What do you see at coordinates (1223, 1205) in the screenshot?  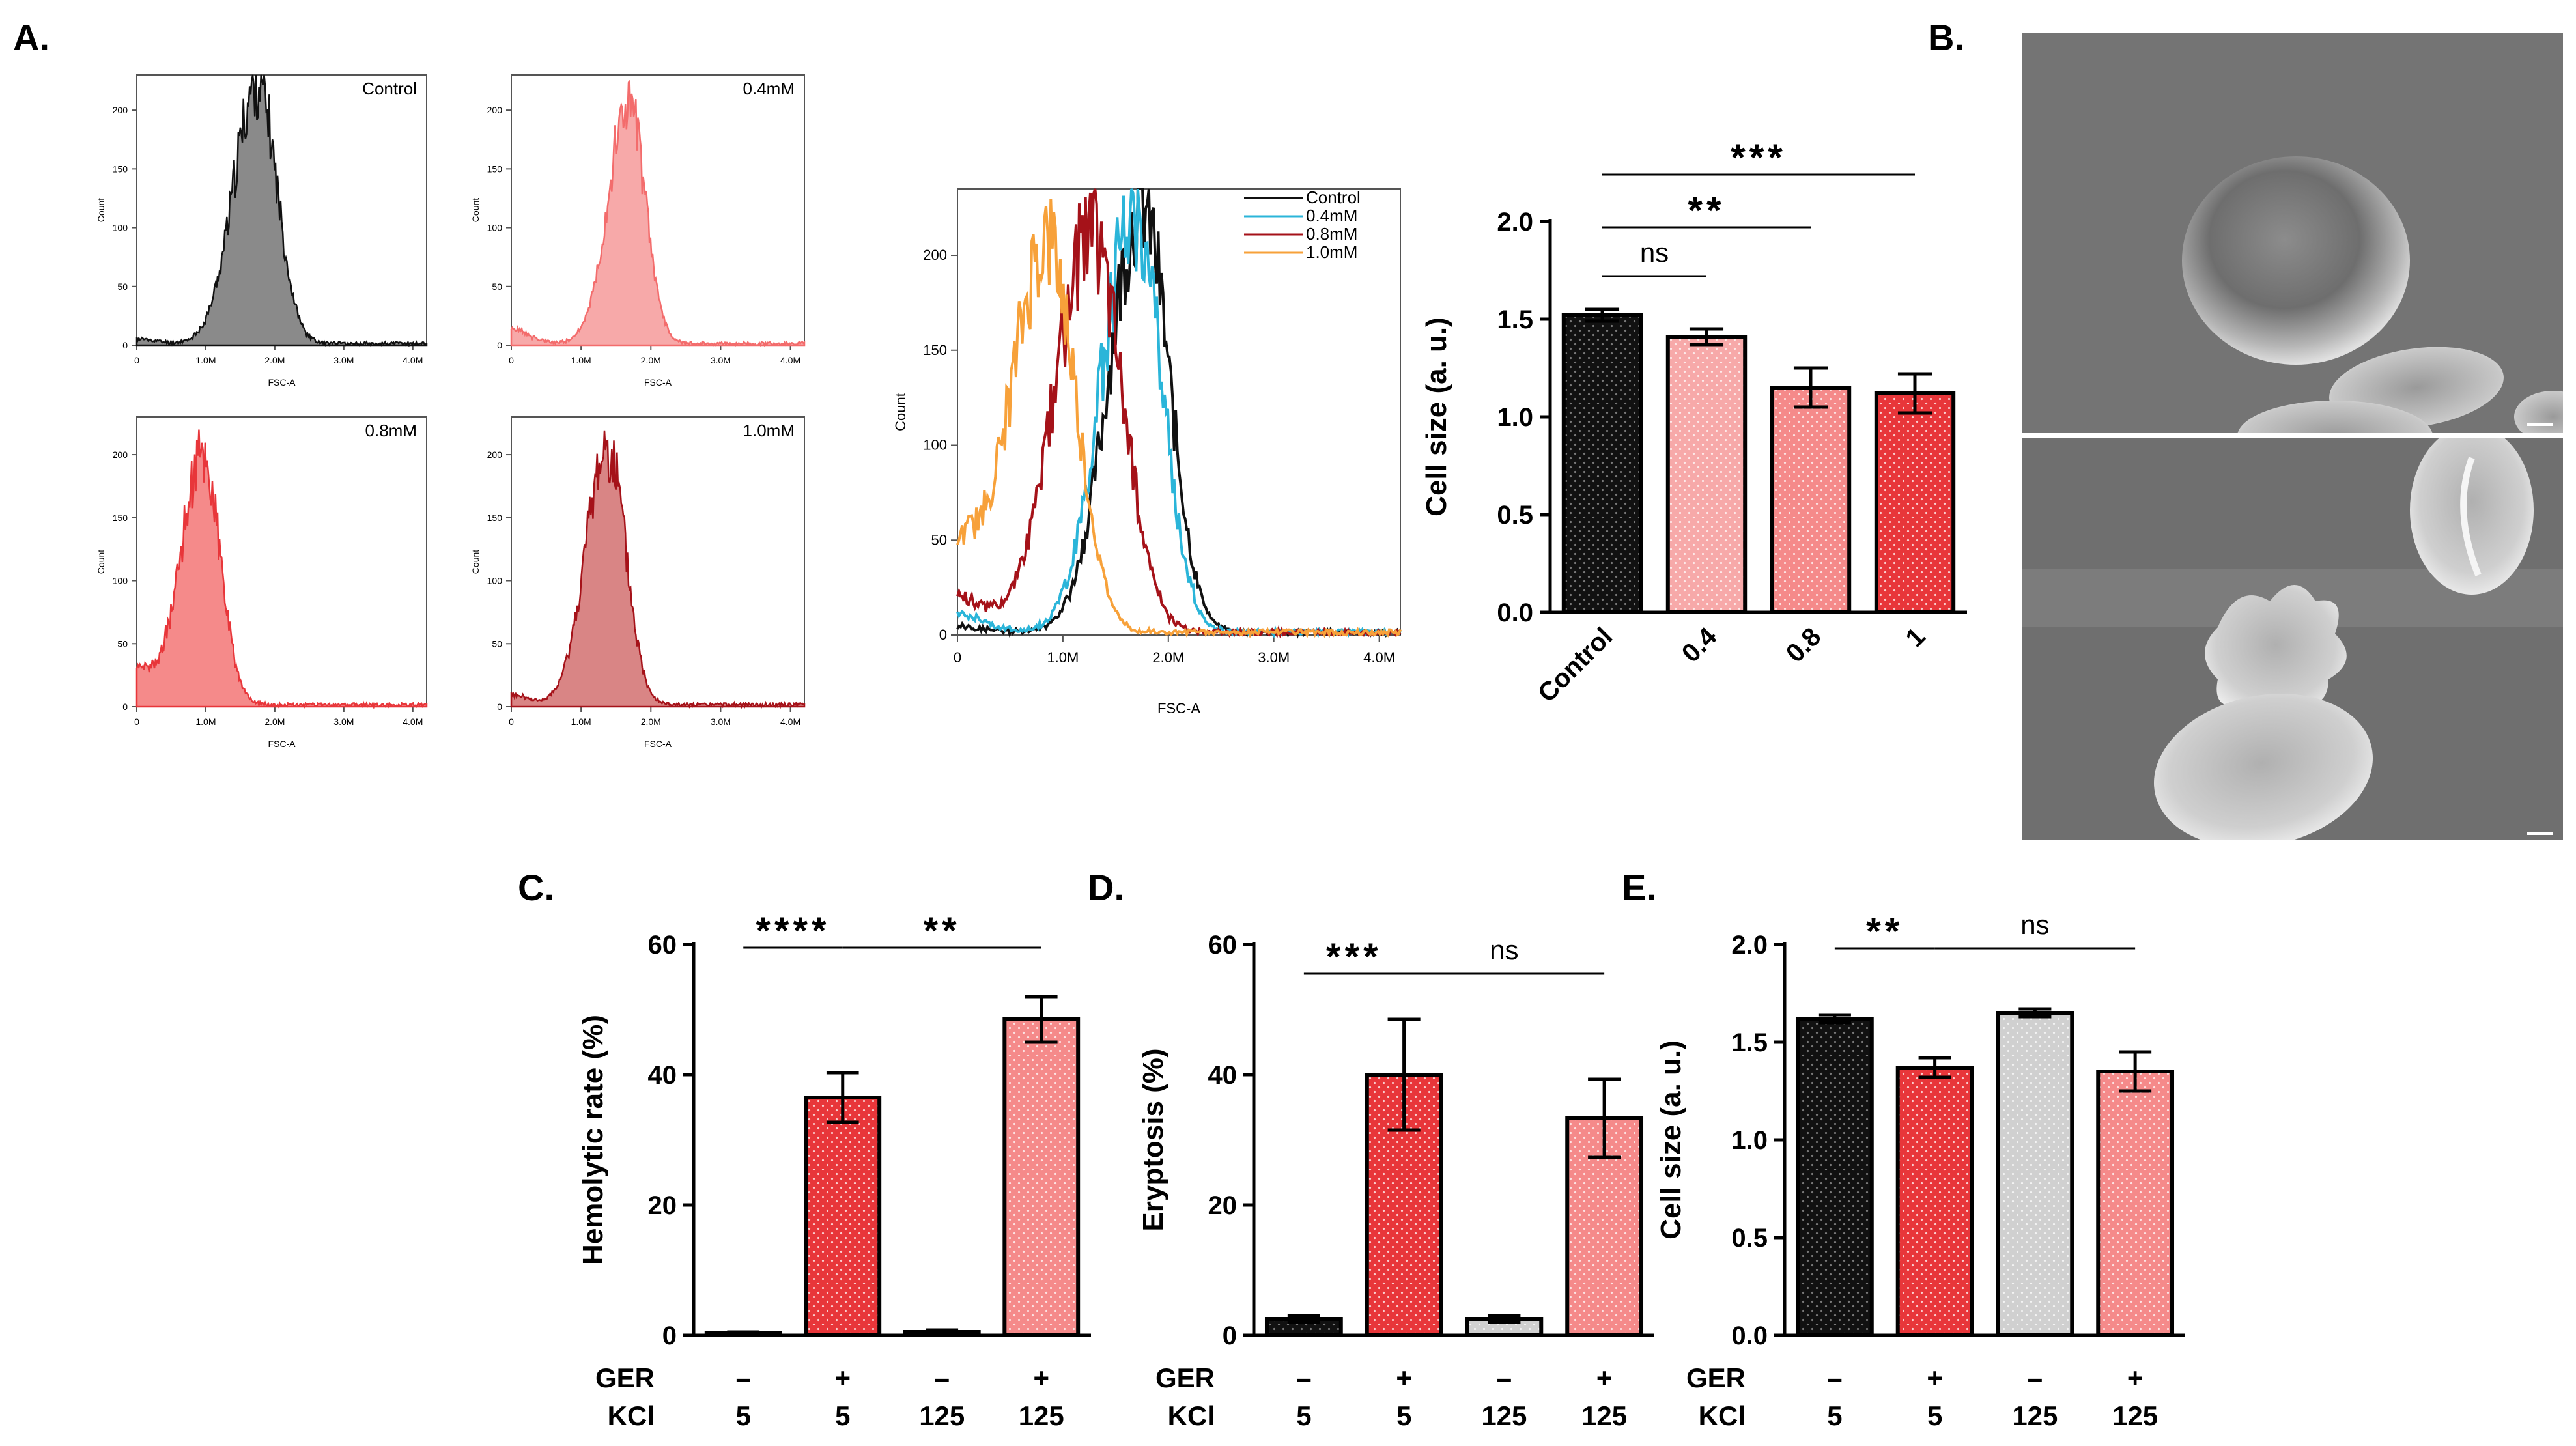 I see `y-tick-label: 20` at bounding box center [1223, 1205].